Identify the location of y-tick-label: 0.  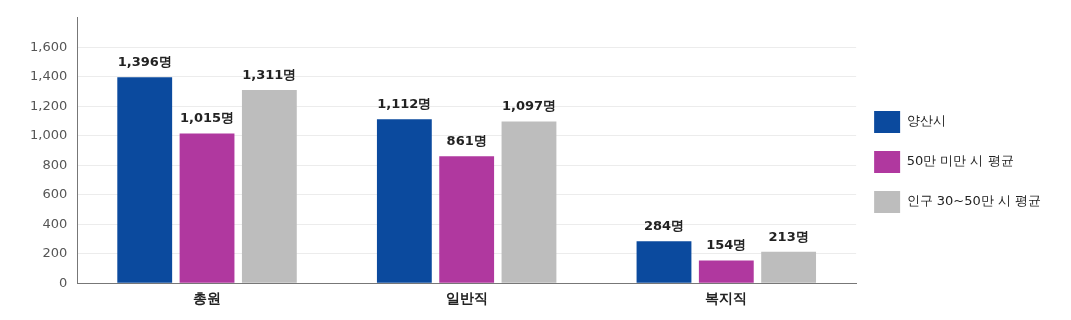
(63, 282).